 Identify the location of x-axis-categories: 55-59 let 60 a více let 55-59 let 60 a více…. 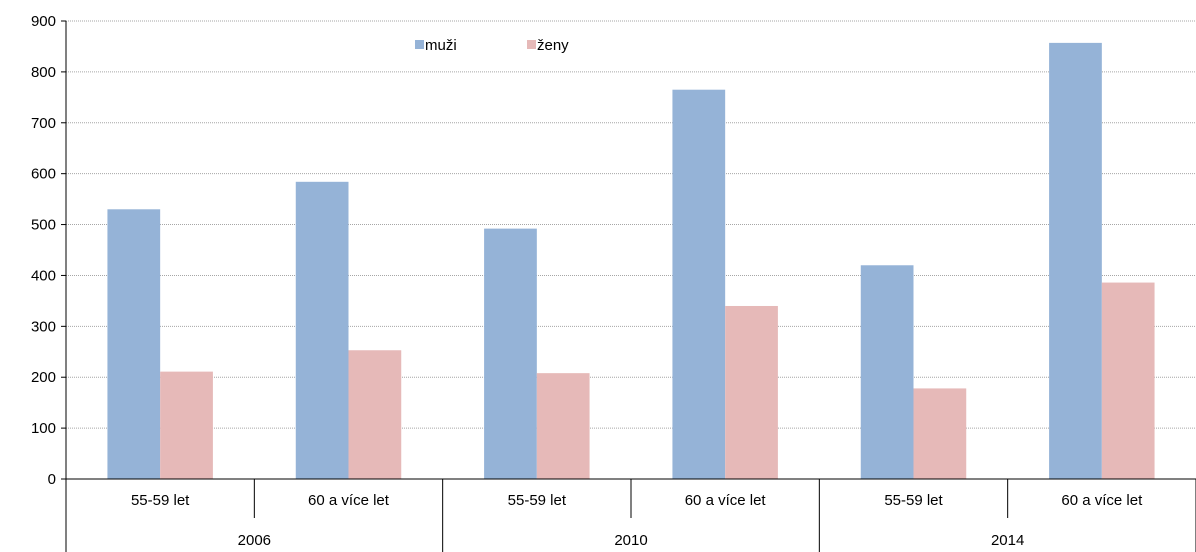
(630, 515).